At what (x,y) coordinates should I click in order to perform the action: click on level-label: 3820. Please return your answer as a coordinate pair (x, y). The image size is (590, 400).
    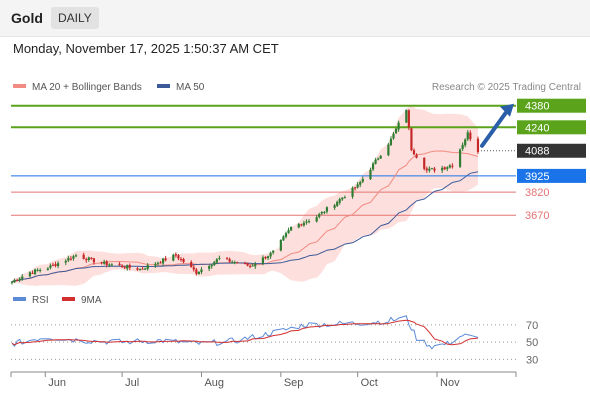
    Looking at the image, I should click on (537, 193).